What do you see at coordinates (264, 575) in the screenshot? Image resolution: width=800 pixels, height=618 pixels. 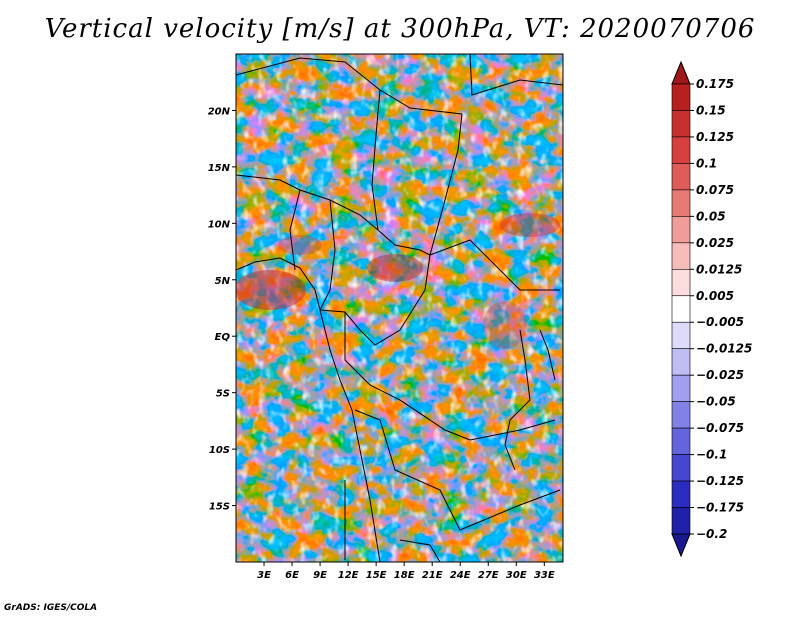 I see `x-tick-label: 3E` at bounding box center [264, 575].